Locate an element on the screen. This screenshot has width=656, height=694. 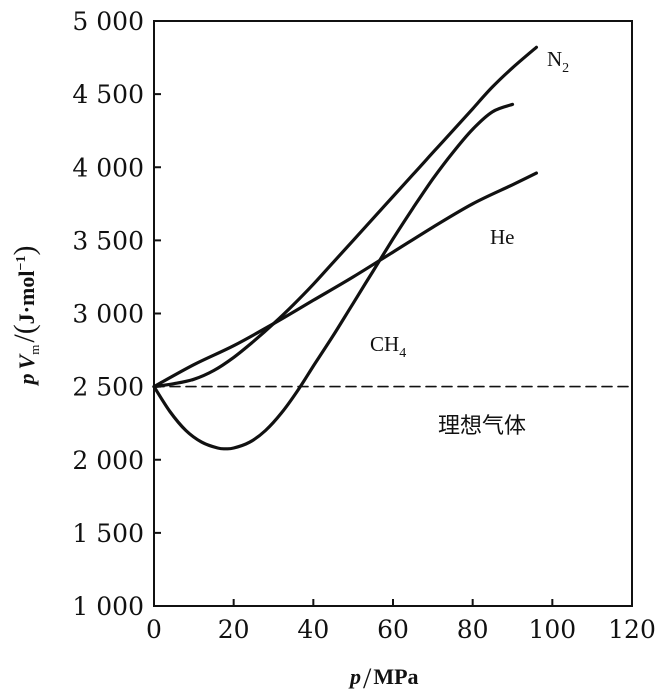
y-tick-label: 4 500 is located at coordinates (108, 94).